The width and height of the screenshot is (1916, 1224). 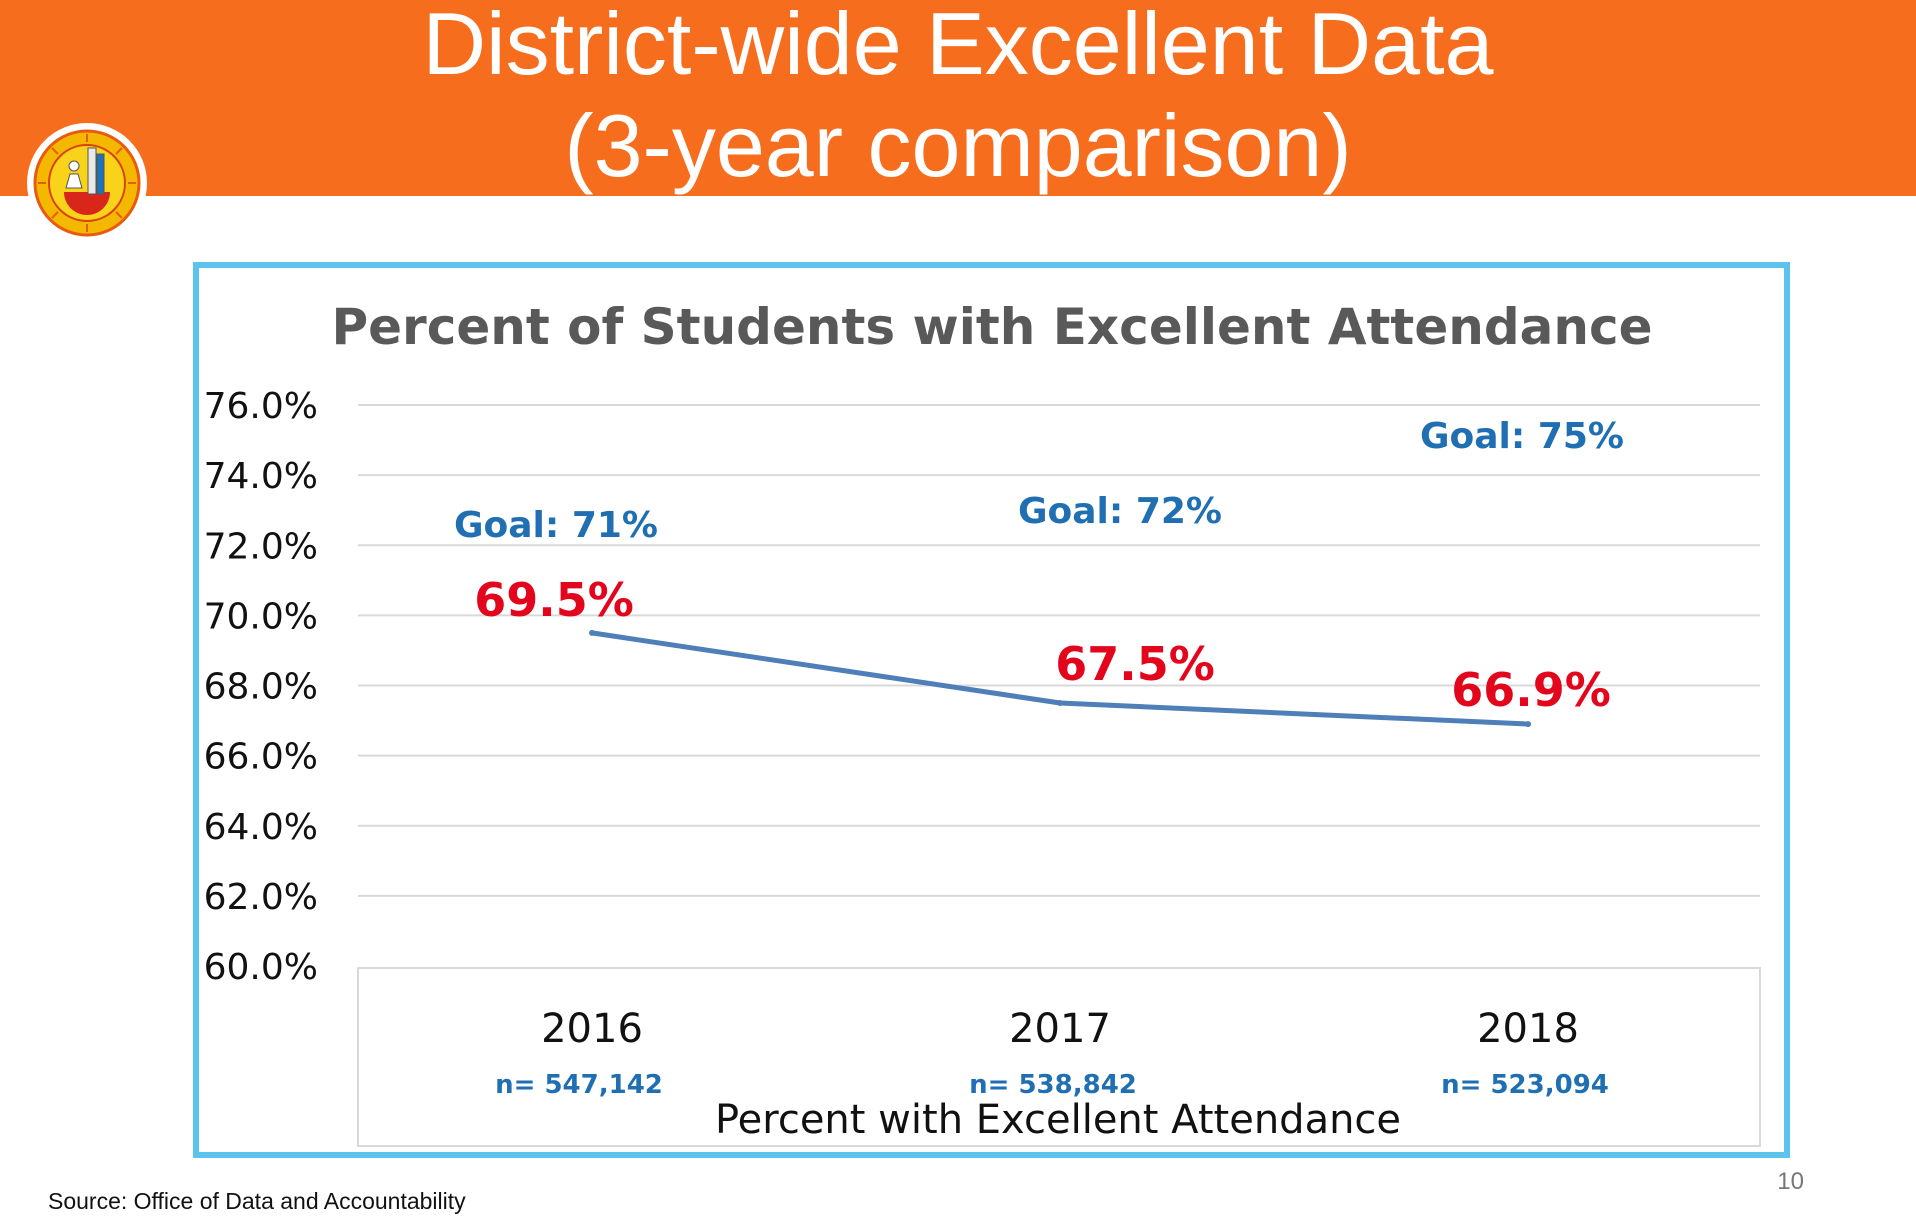 I want to click on data-label: 67.5%, so click(x=1135, y=664).